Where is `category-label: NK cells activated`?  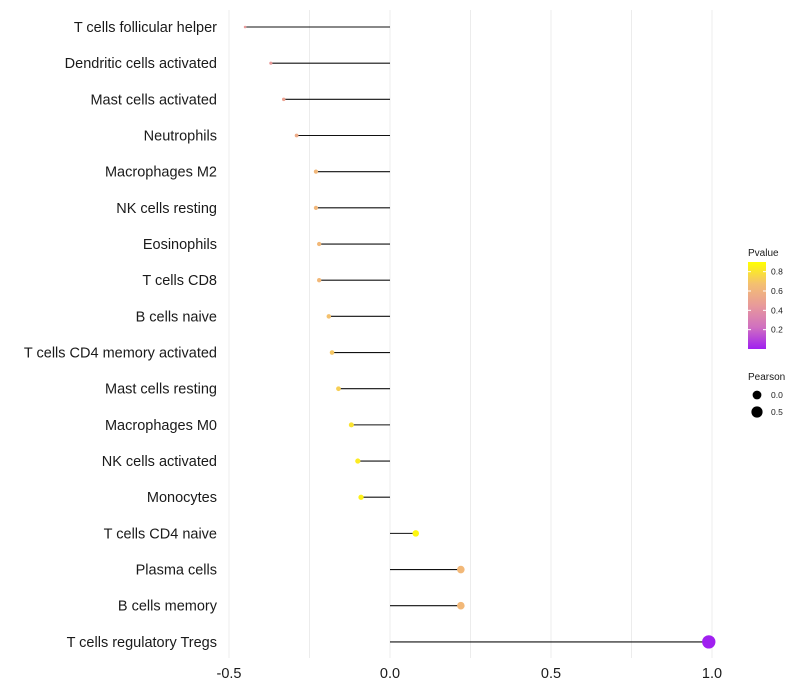 category-label: NK cells activated is located at coordinates (159, 462).